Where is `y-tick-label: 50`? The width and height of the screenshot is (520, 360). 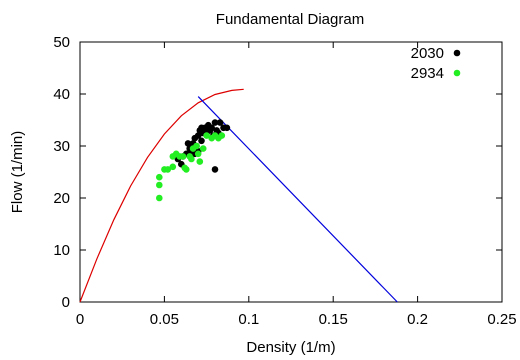
y-tick-label: 50 is located at coordinates (61, 42).